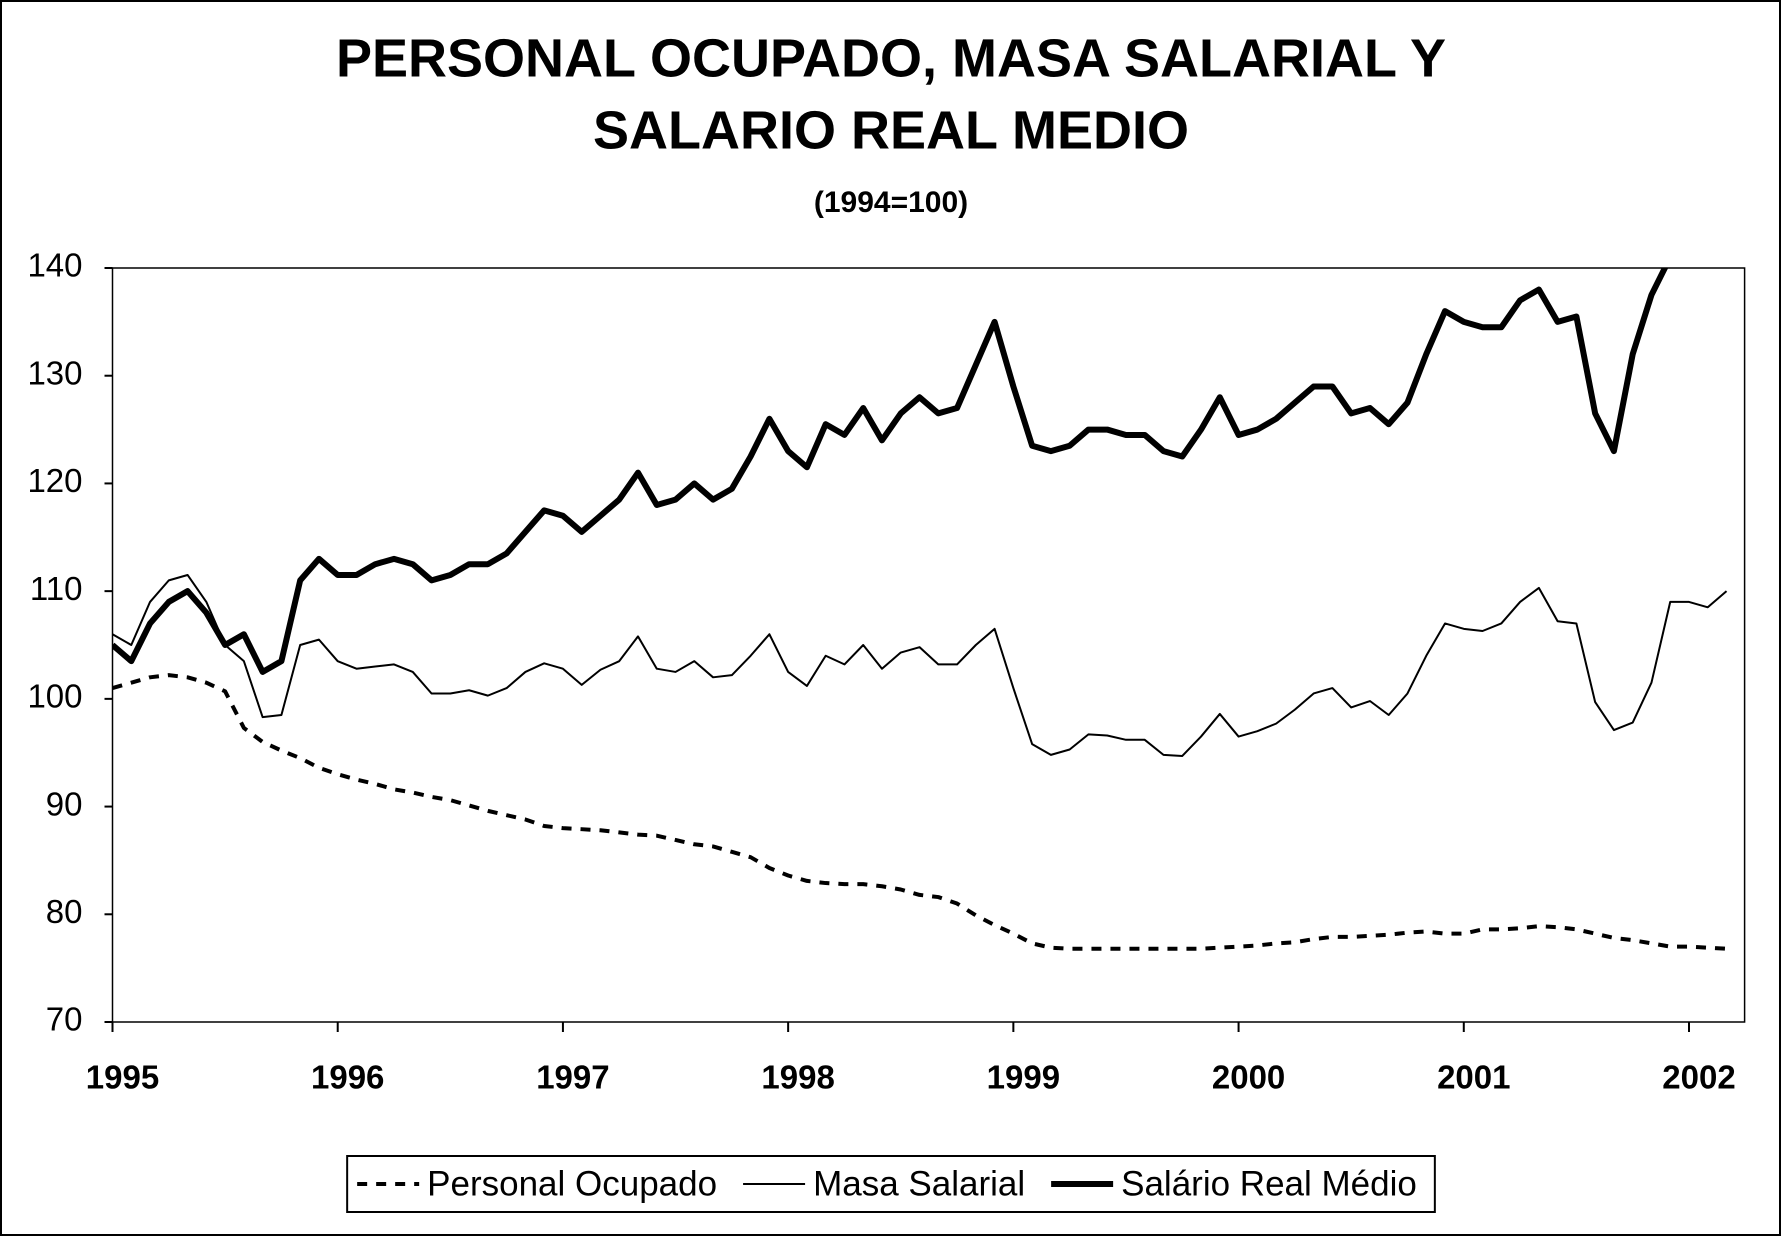 This screenshot has width=1782, height=1242. What do you see at coordinates (54, 265) in the screenshot?
I see `y-tick-label: 140` at bounding box center [54, 265].